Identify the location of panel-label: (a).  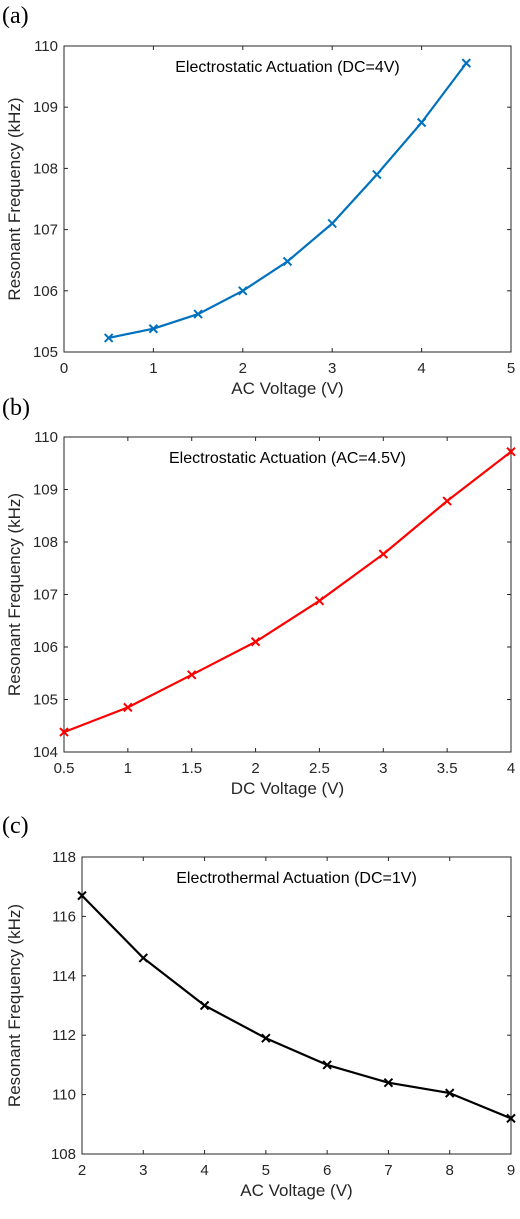
(15, 16).